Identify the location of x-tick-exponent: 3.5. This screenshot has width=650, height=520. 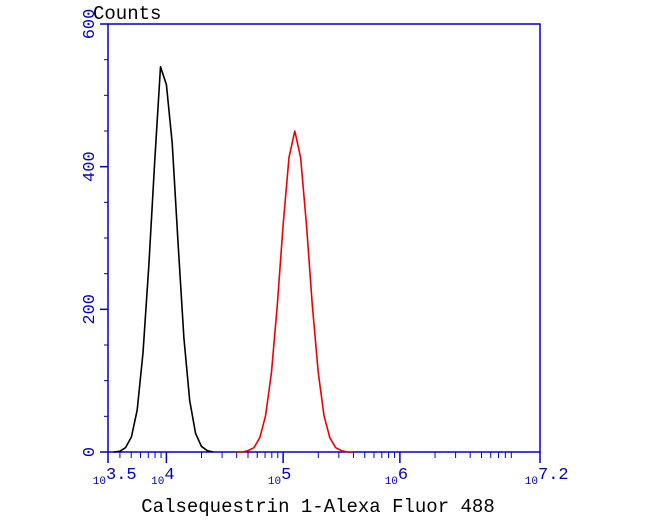
(121, 475).